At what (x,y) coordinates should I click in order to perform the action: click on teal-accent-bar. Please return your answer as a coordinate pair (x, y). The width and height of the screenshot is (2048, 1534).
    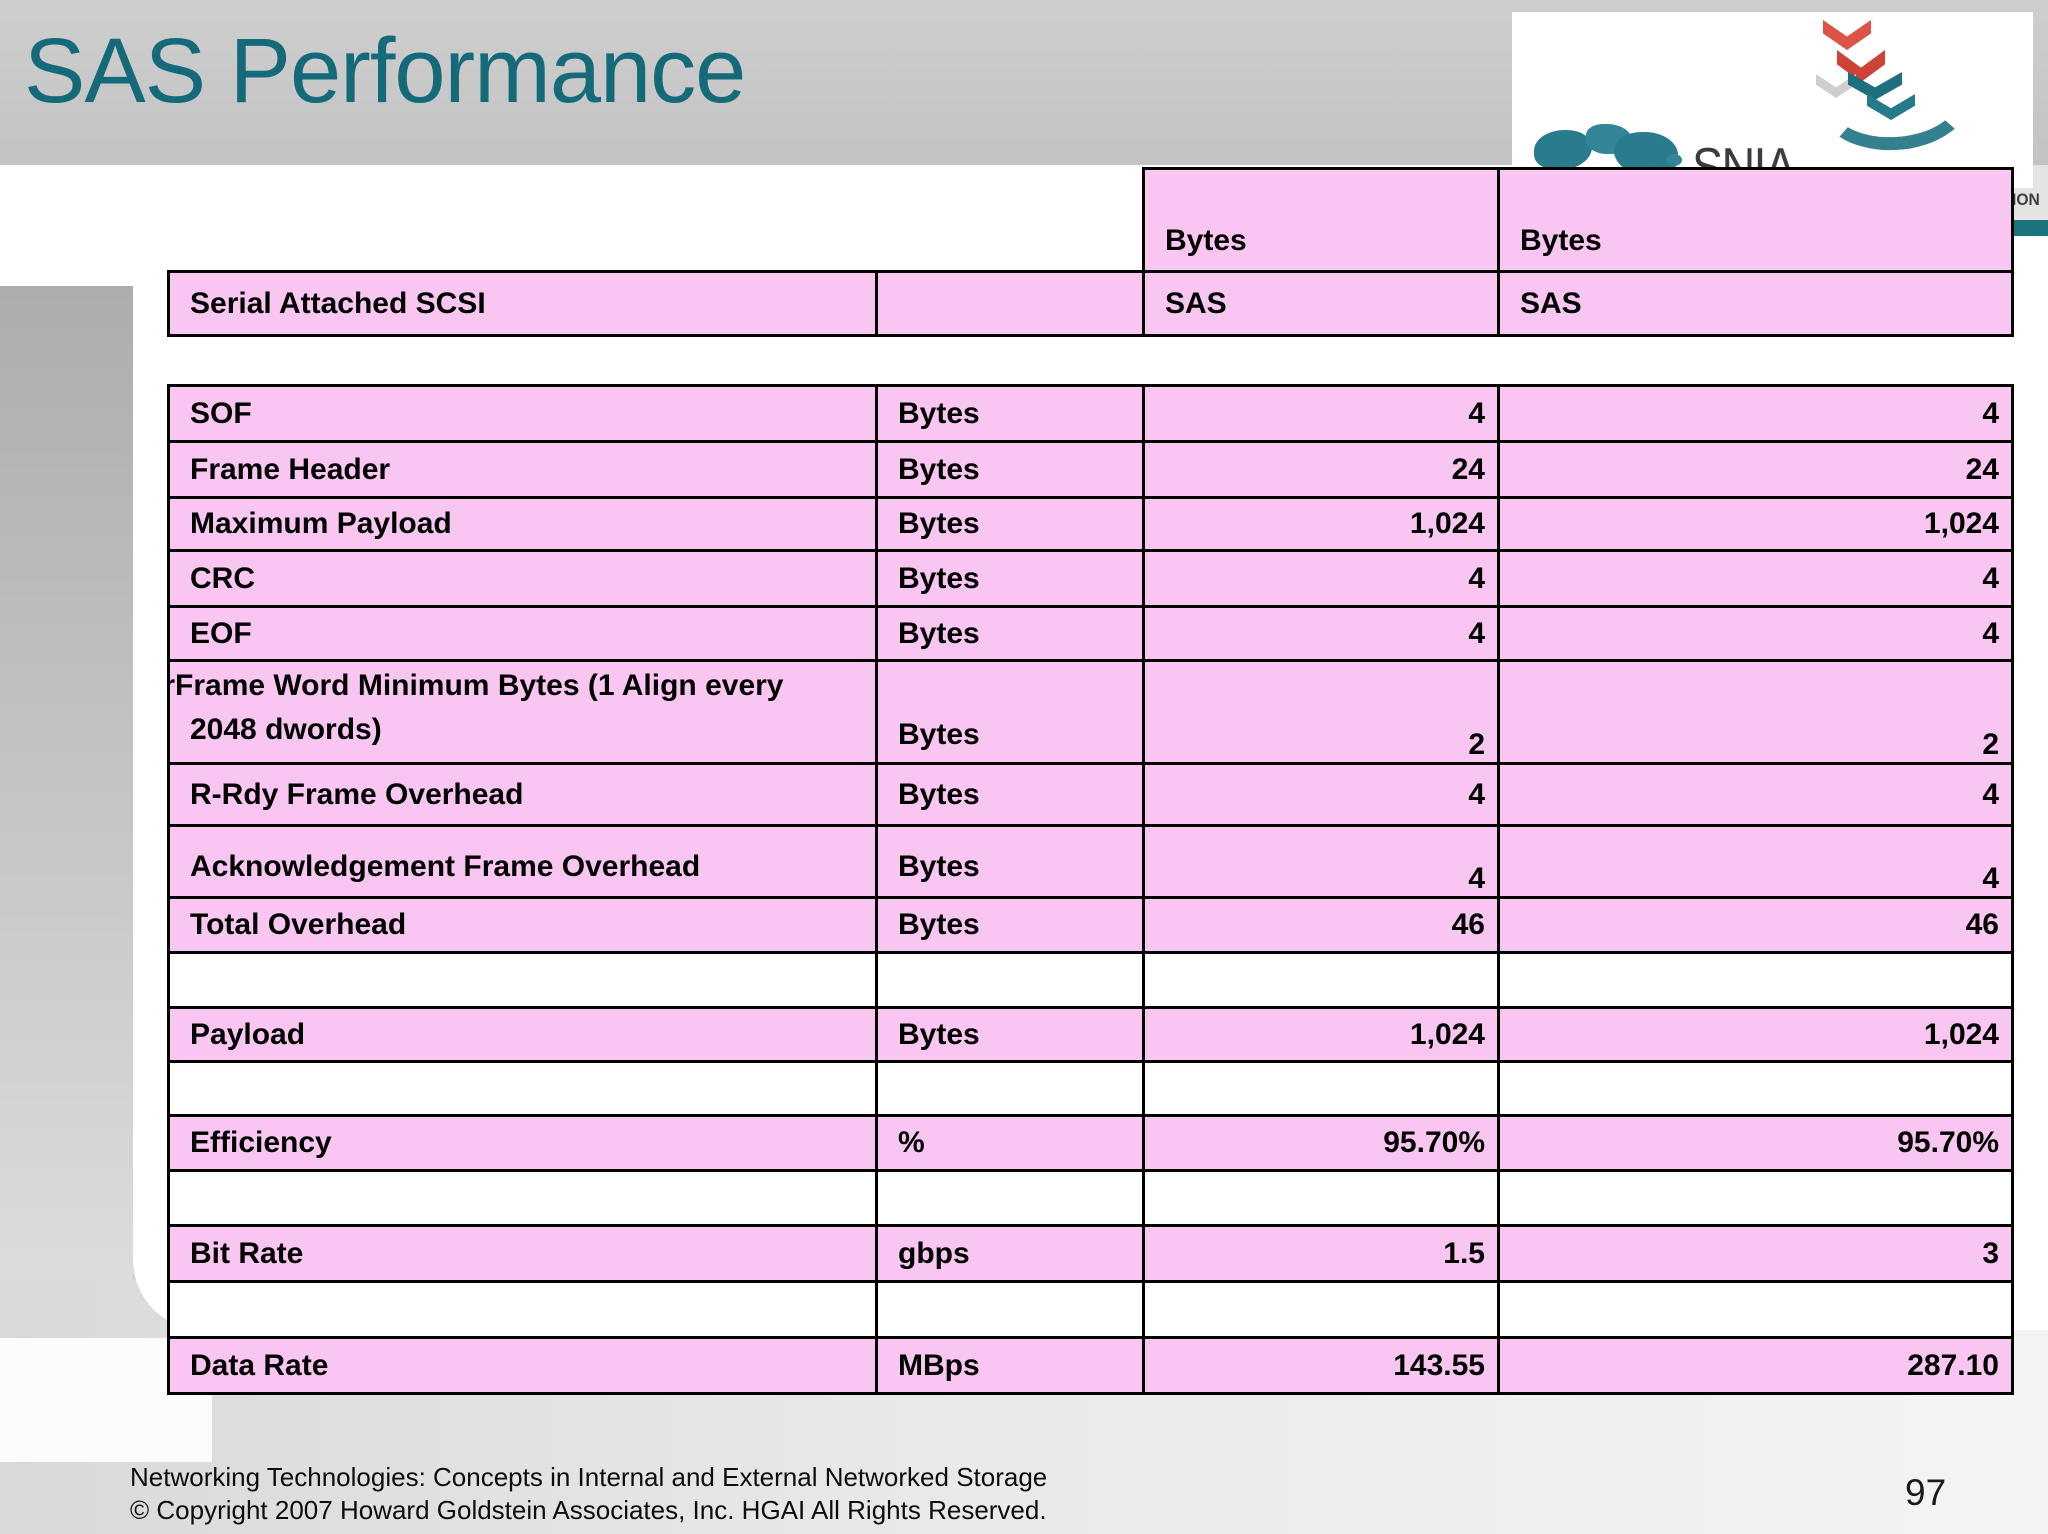
    Looking at the image, I should click on (2029, 228).